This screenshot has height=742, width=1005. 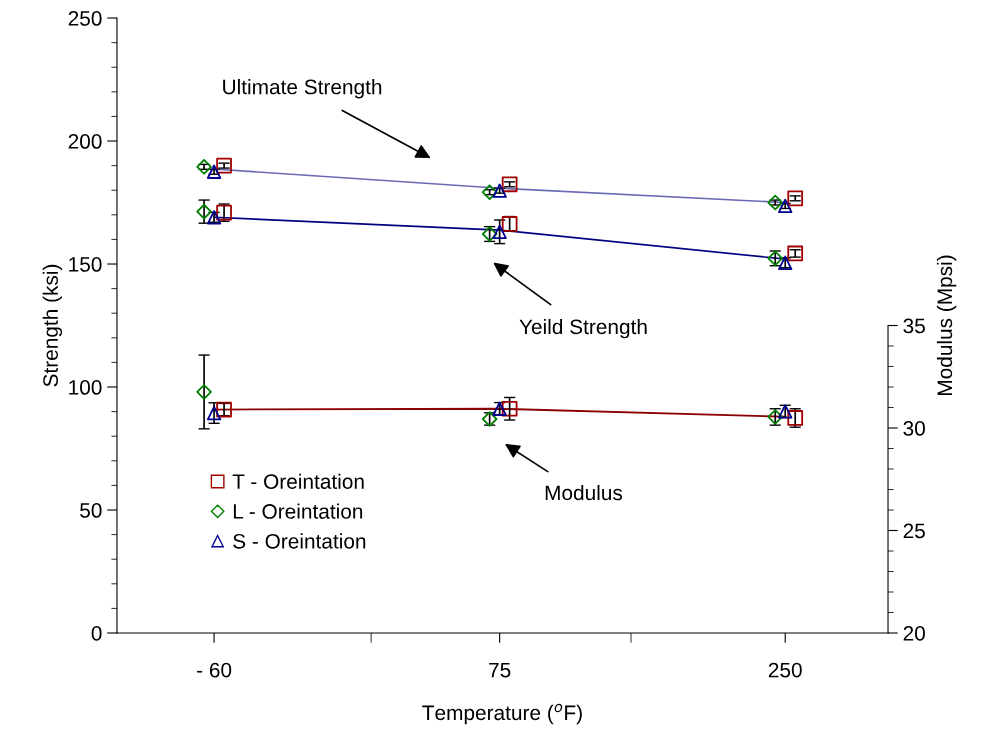 What do you see at coordinates (214, 670) in the screenshot?
I see `x-tick-label: - 60` at bounding box center [214, 670].